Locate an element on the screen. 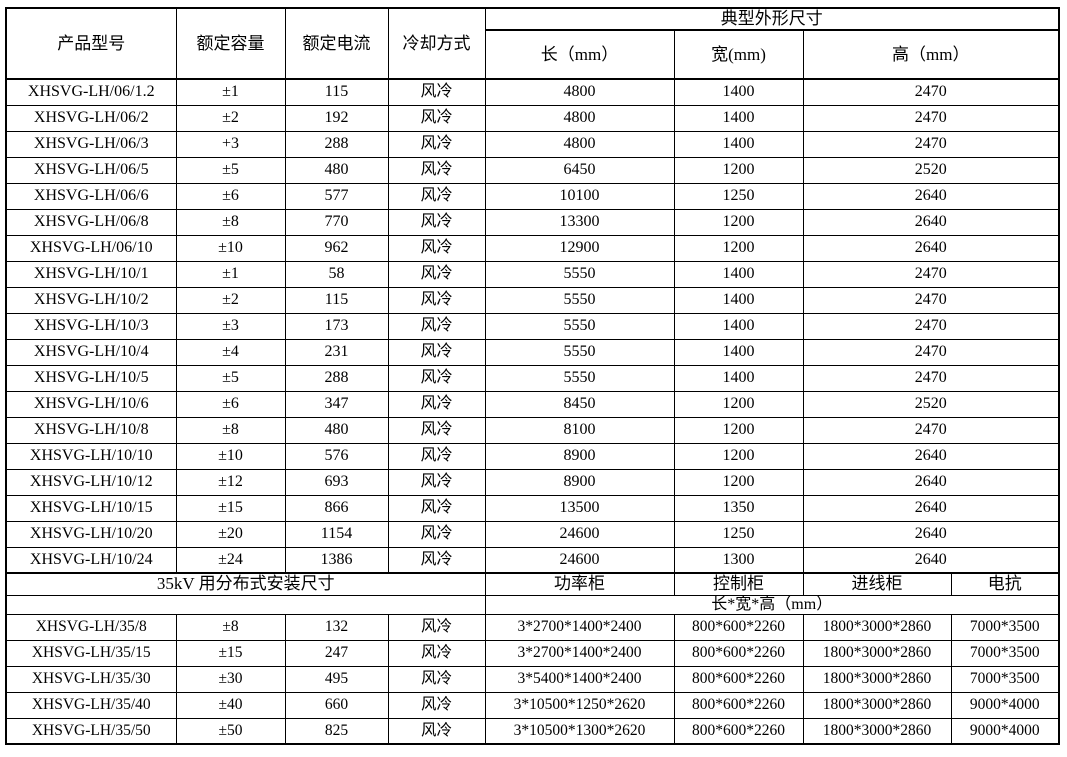 The width and height of the screenshot is (1067, 757). cell-model: XHSVG-LH/10/5 is located at coordinates (91, 378).